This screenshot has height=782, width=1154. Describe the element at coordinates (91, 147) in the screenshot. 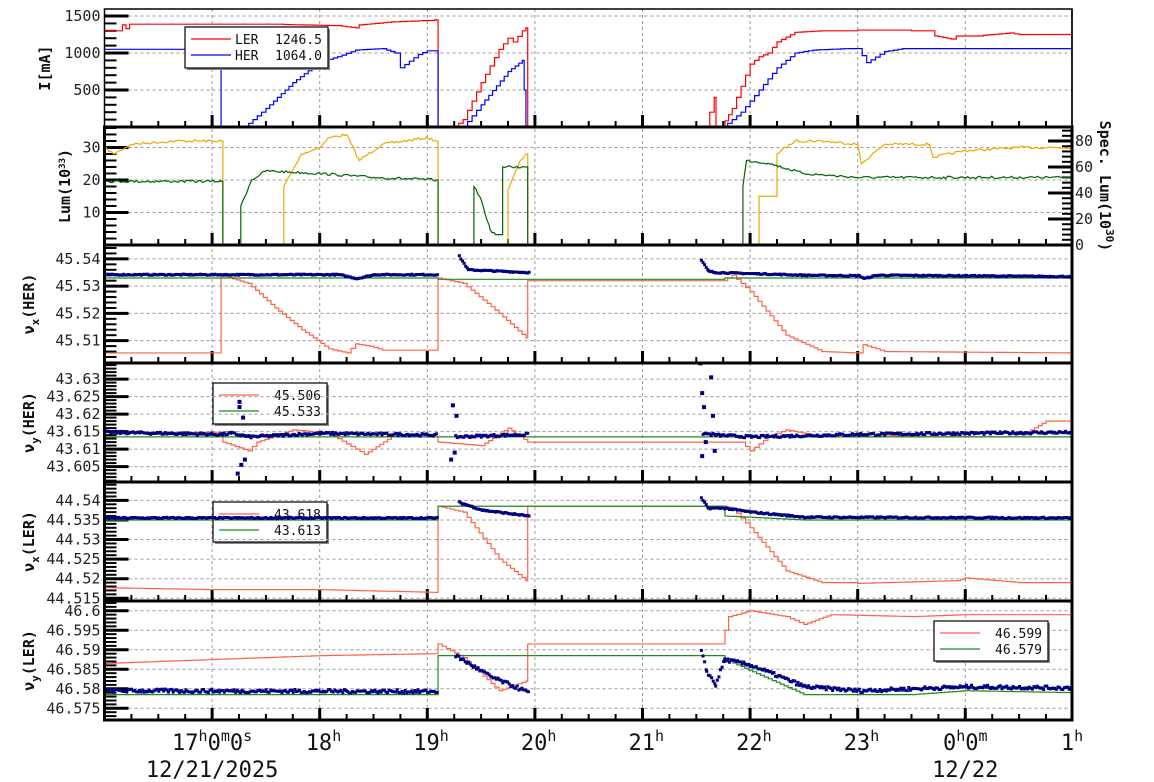

I see `y-tick-label: 30` at that location.